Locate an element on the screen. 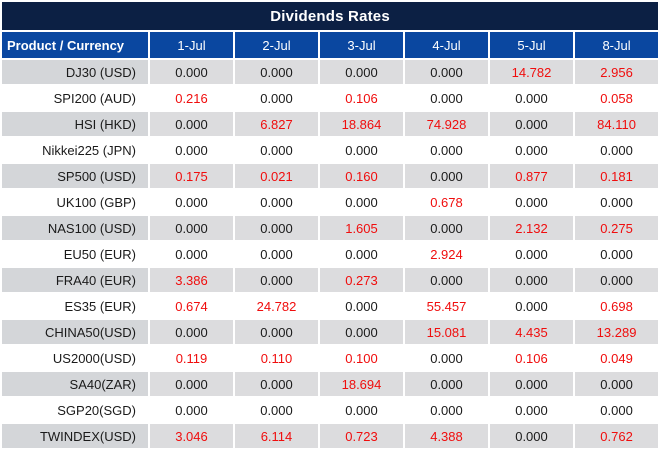 The image size is (660, 452). dividend-value-cell: 0.181 is located at coordinates (617, 176).